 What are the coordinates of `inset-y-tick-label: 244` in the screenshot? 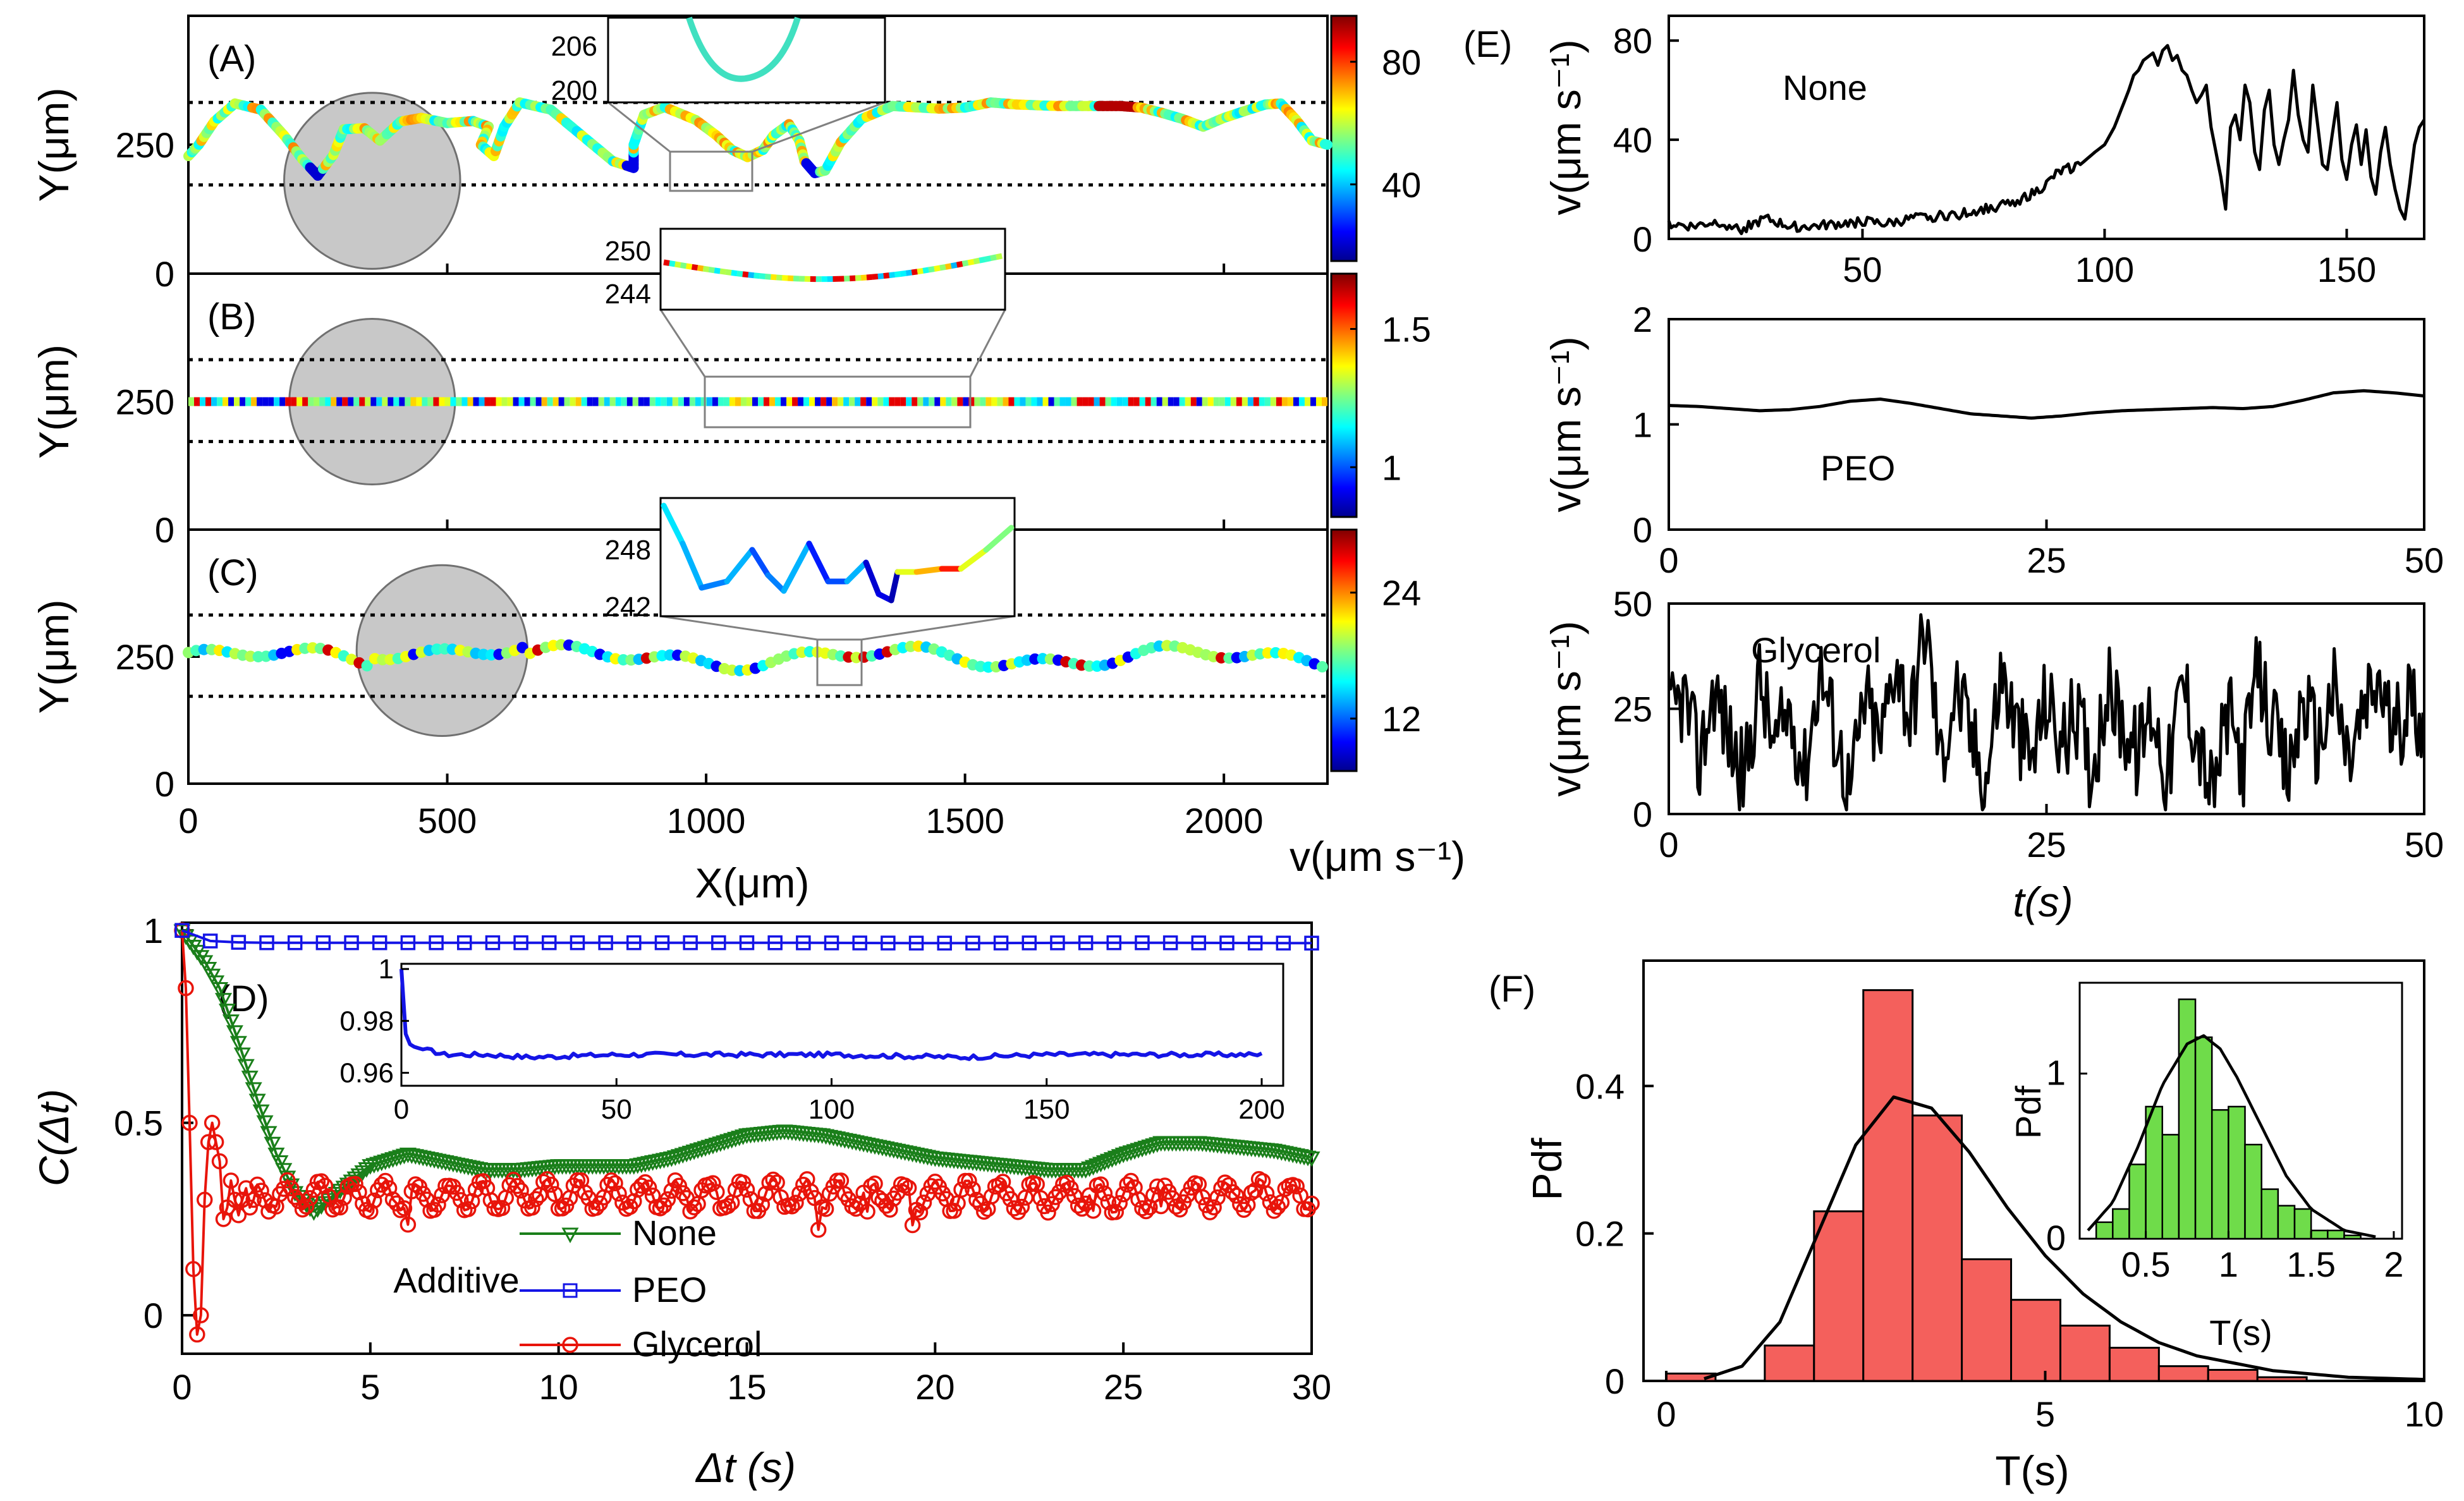 It's located at (628, 294).